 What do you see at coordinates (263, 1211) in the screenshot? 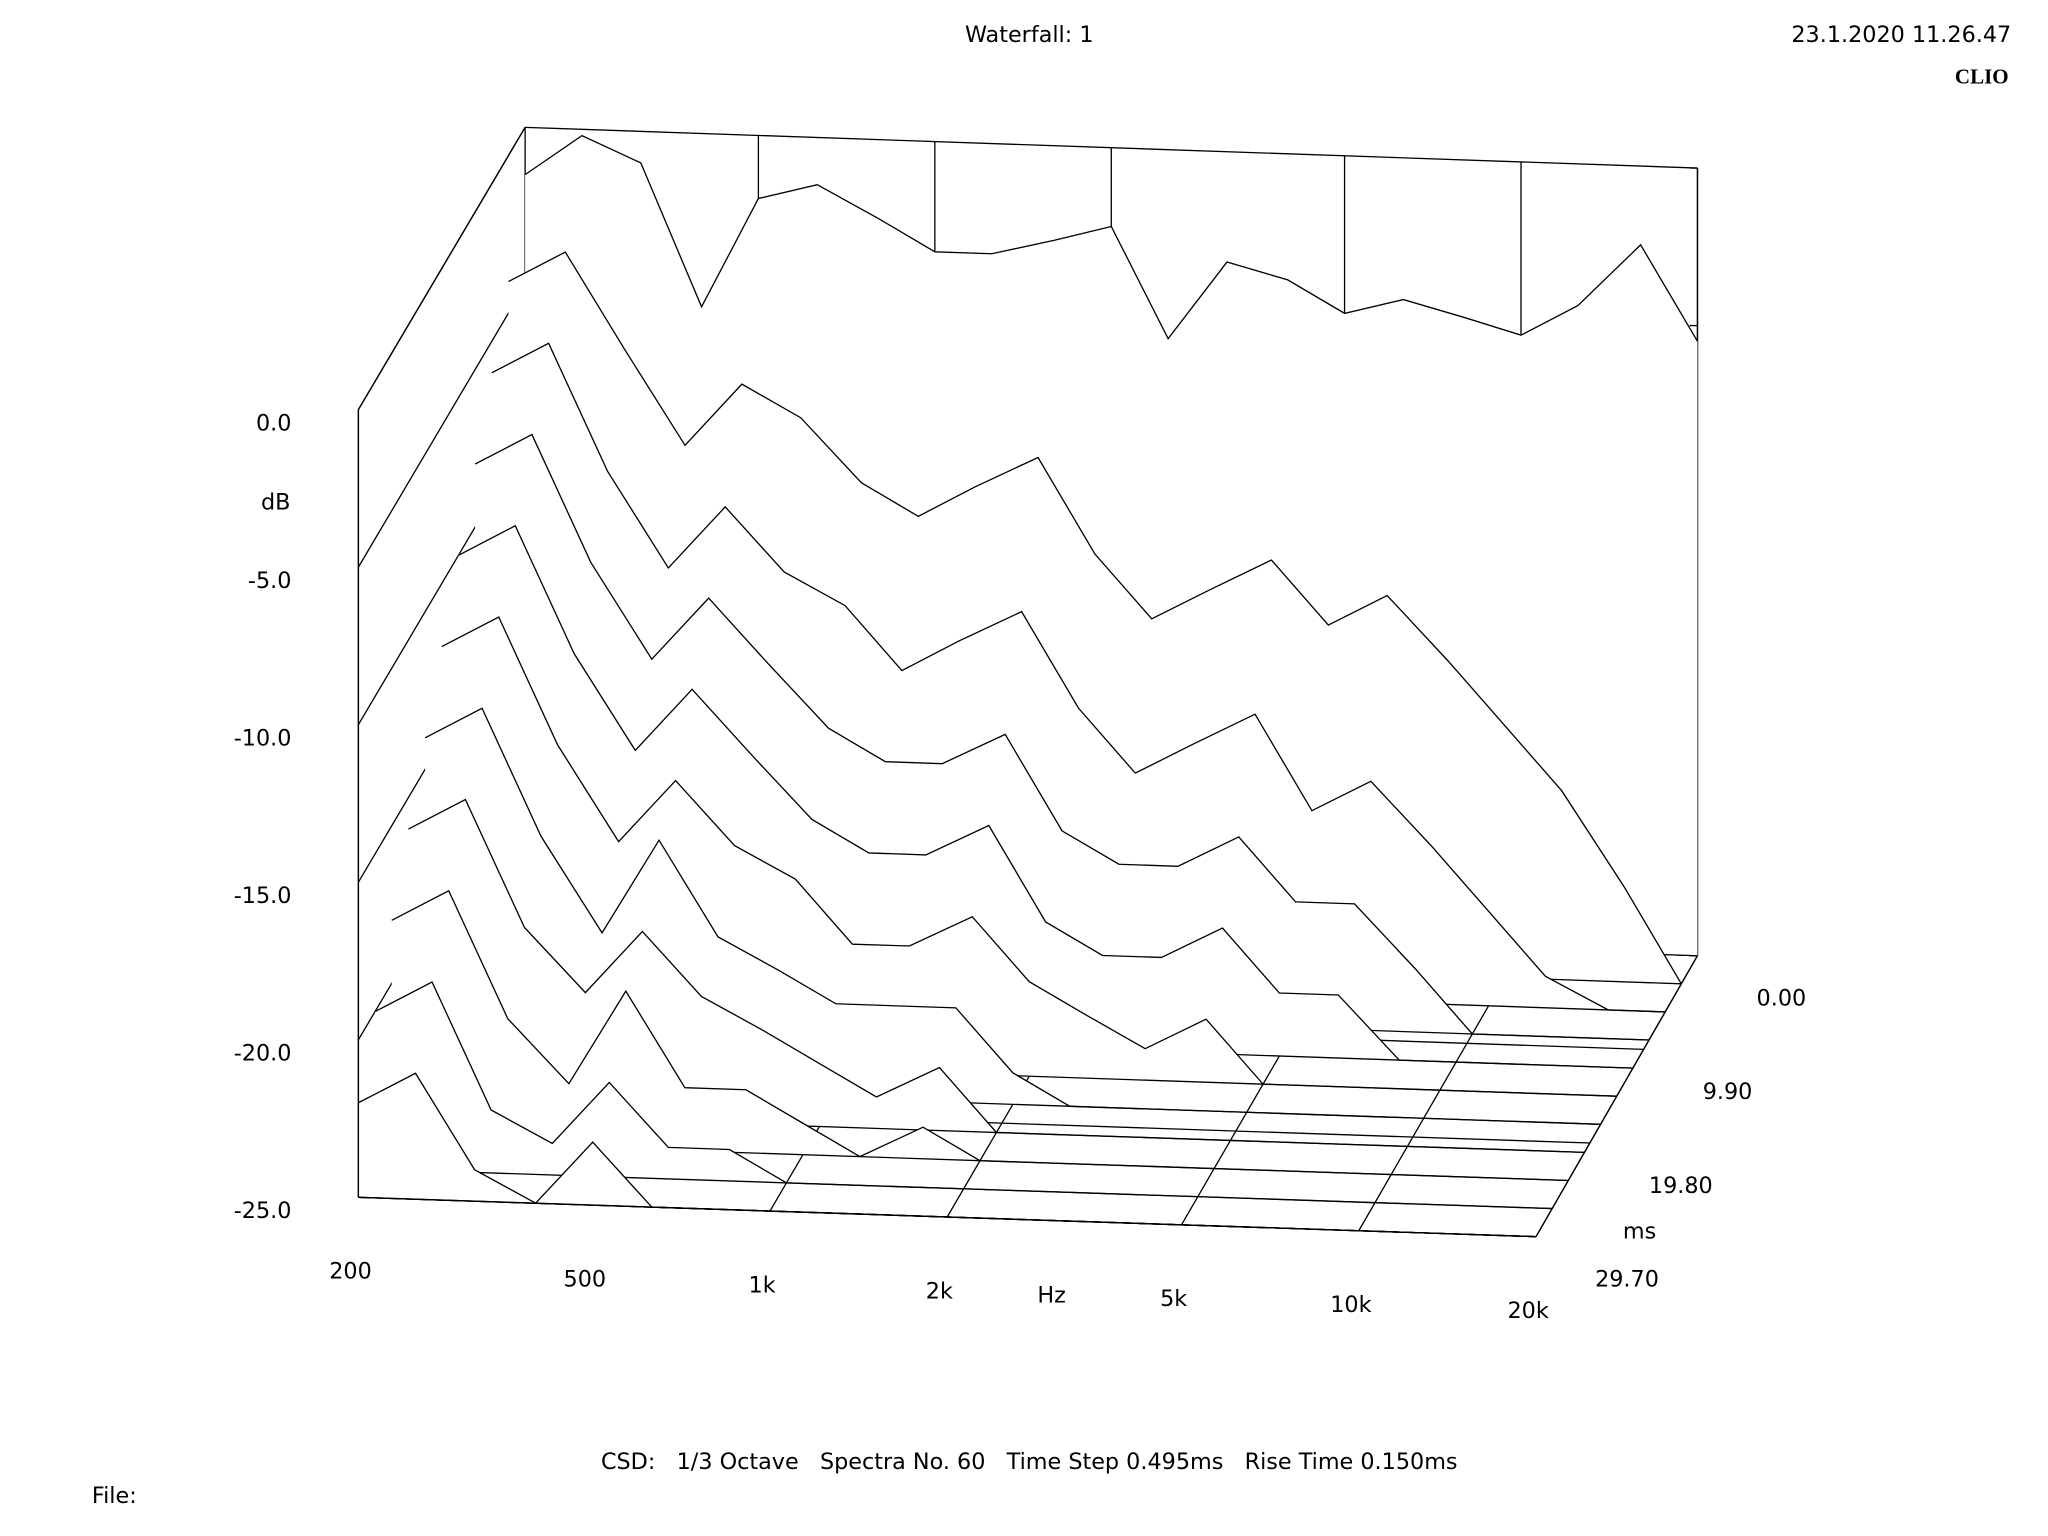
I see `y-tick-label: -25.0` at bounding box center [263, 1211].